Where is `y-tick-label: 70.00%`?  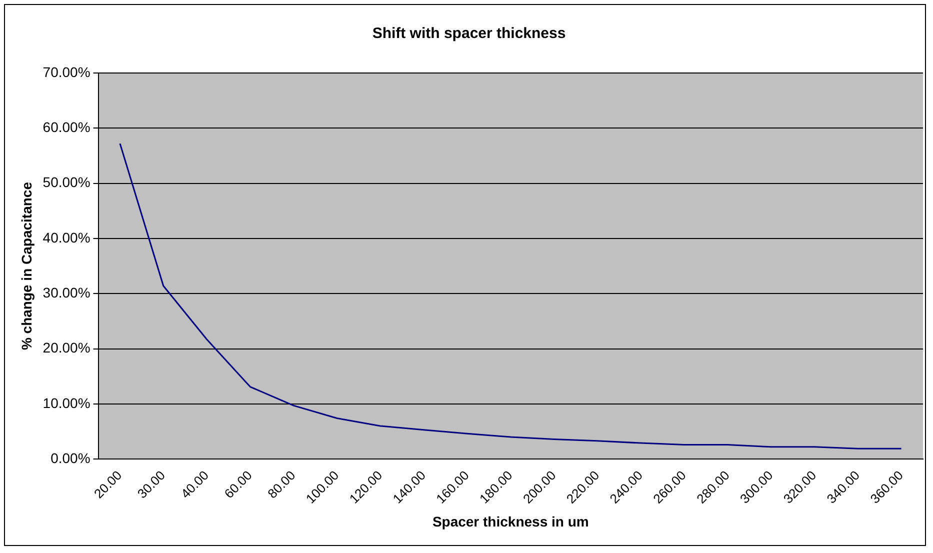 y-tick-label: 70.00% is located at coordinates (66, 72).